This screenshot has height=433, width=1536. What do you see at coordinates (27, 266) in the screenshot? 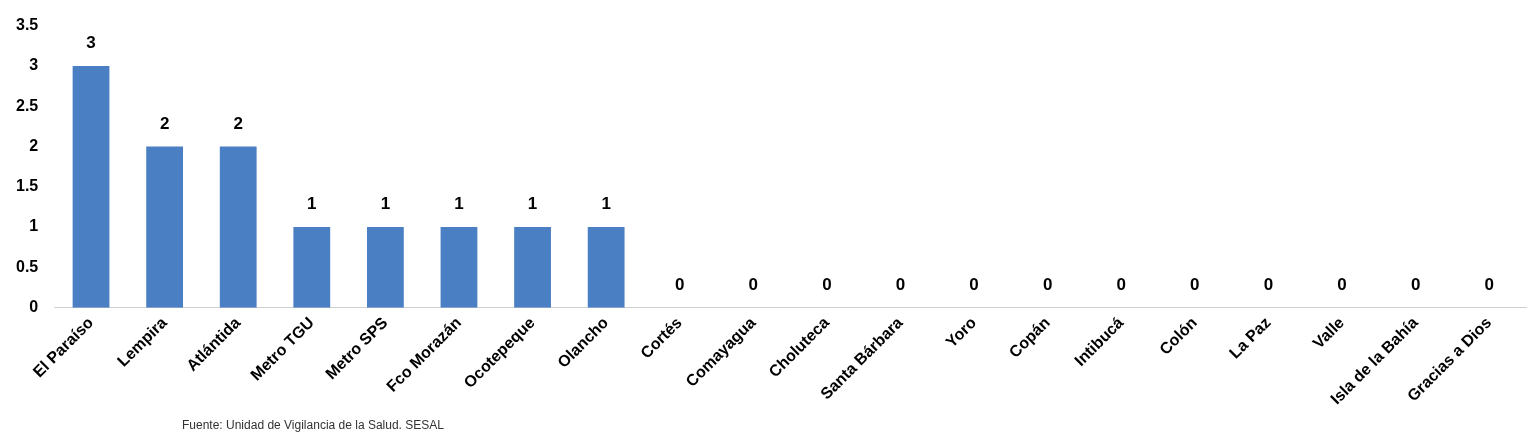
I see `y-tick-label: 0.5` at bounding box center [27, 266].